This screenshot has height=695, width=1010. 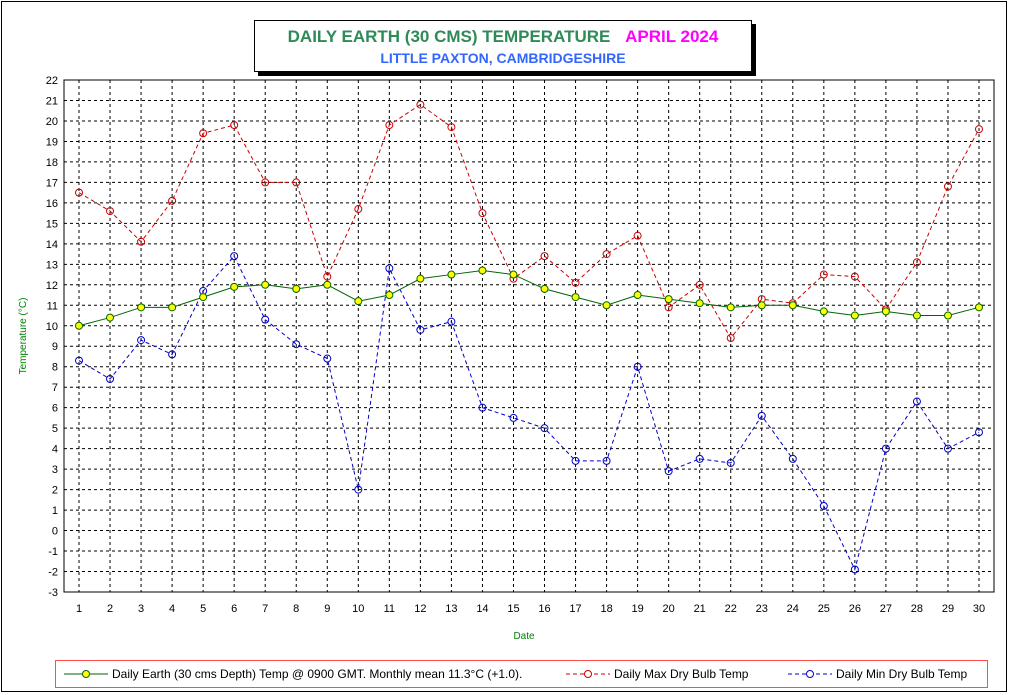 I want to click on y-tick-label: 4, so click(x=55, y=450).